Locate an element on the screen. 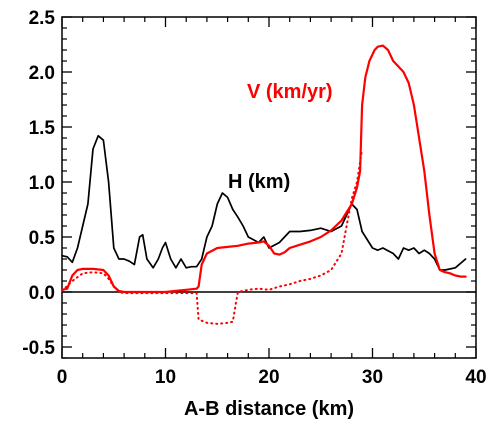 The width and height of the screenshot is (494, 423). x-tick-label: 40 is located at coordinates (475, 377).